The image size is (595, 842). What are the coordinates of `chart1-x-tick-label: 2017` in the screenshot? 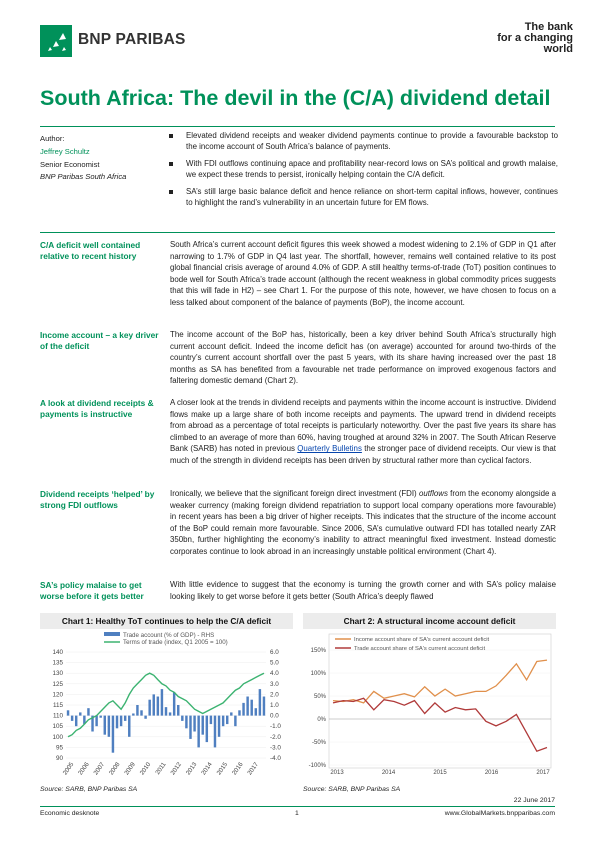 It's located at (253, 769).